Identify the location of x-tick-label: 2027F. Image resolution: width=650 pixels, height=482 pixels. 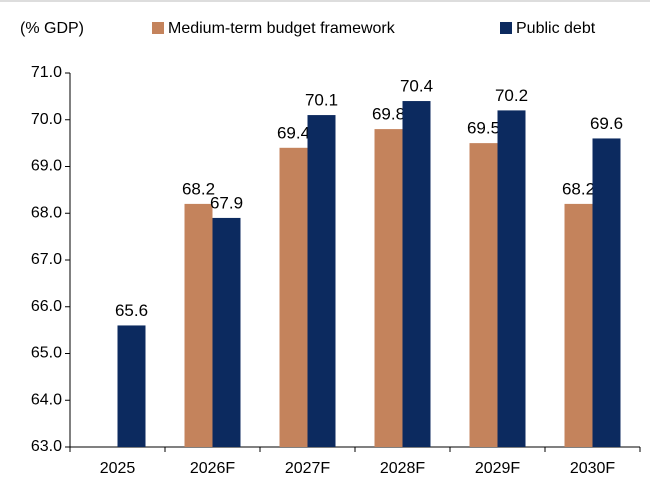
(308, 468).